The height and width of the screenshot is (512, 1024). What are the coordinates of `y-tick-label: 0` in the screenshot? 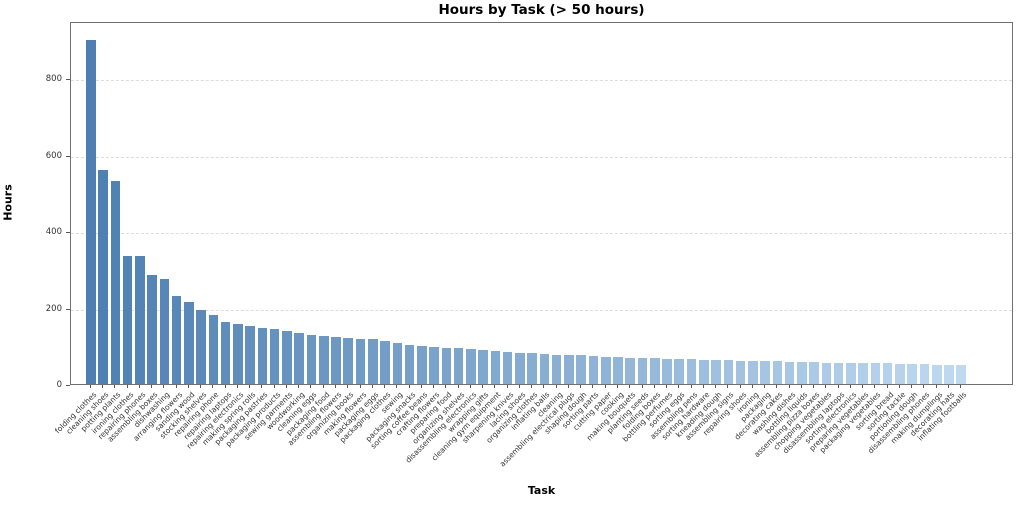 It's located at (59, 385).